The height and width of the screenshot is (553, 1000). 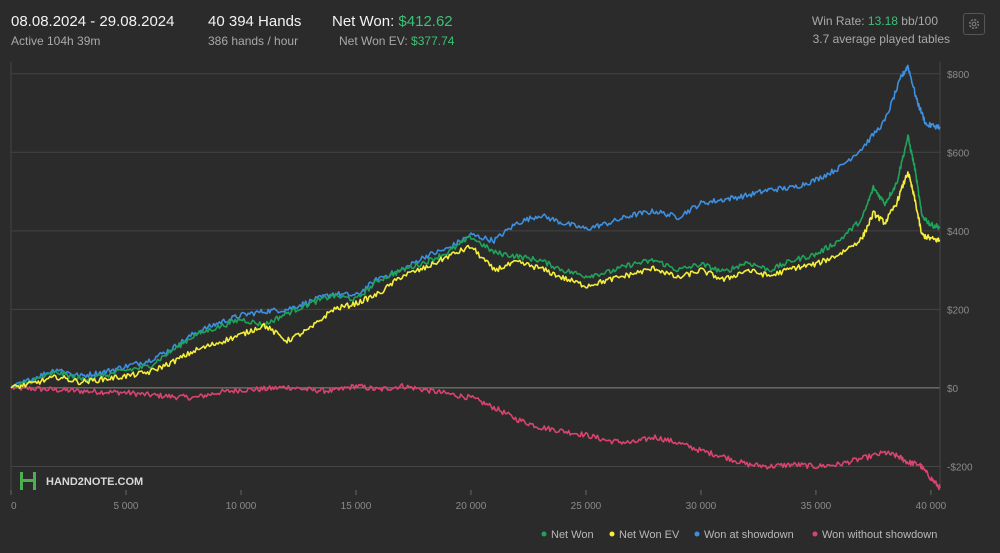 What do you see at coordinates (749, 535) in the screenshot?
I see `legend-label: Won at showdown` at bounding box center [749, 535].